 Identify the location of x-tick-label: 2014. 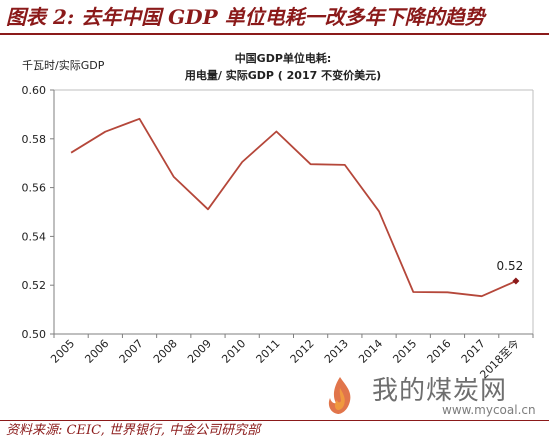
(370, 351).